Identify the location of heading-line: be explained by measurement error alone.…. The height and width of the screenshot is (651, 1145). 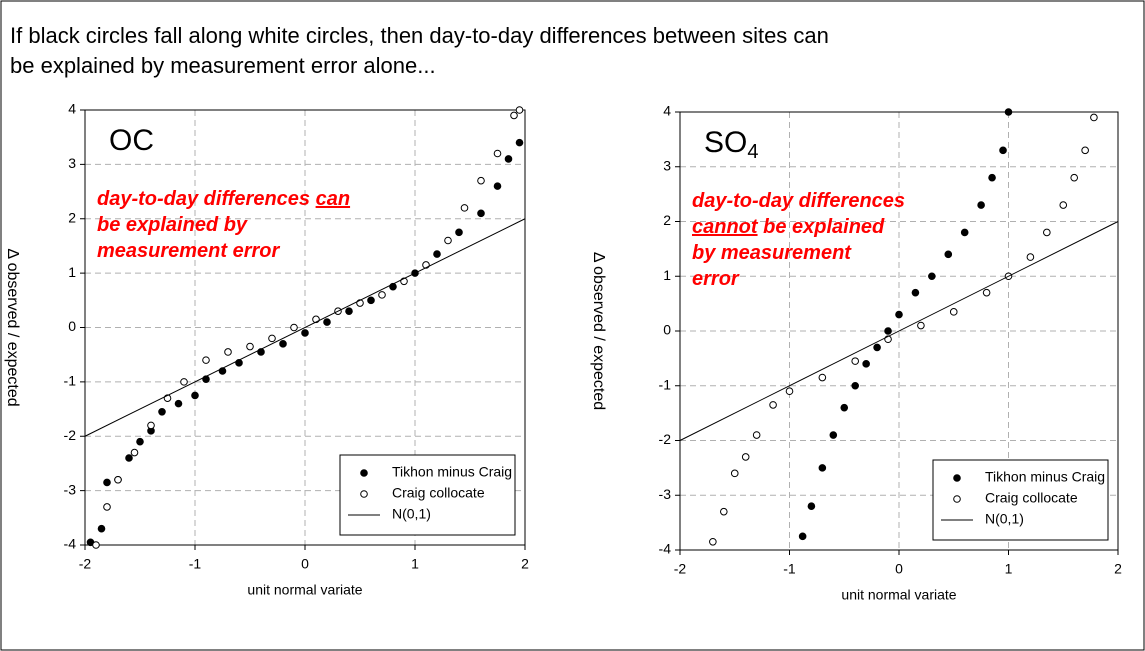
(223, 65).